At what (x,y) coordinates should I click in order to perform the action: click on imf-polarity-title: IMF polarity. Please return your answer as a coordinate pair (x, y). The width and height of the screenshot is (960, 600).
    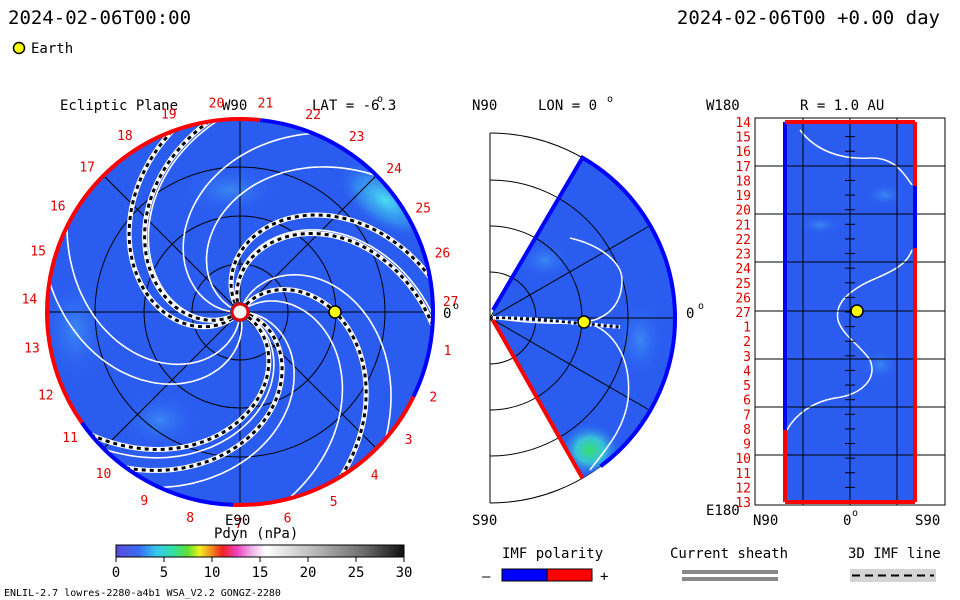
    Looking at the image, I should click on (552, 554).